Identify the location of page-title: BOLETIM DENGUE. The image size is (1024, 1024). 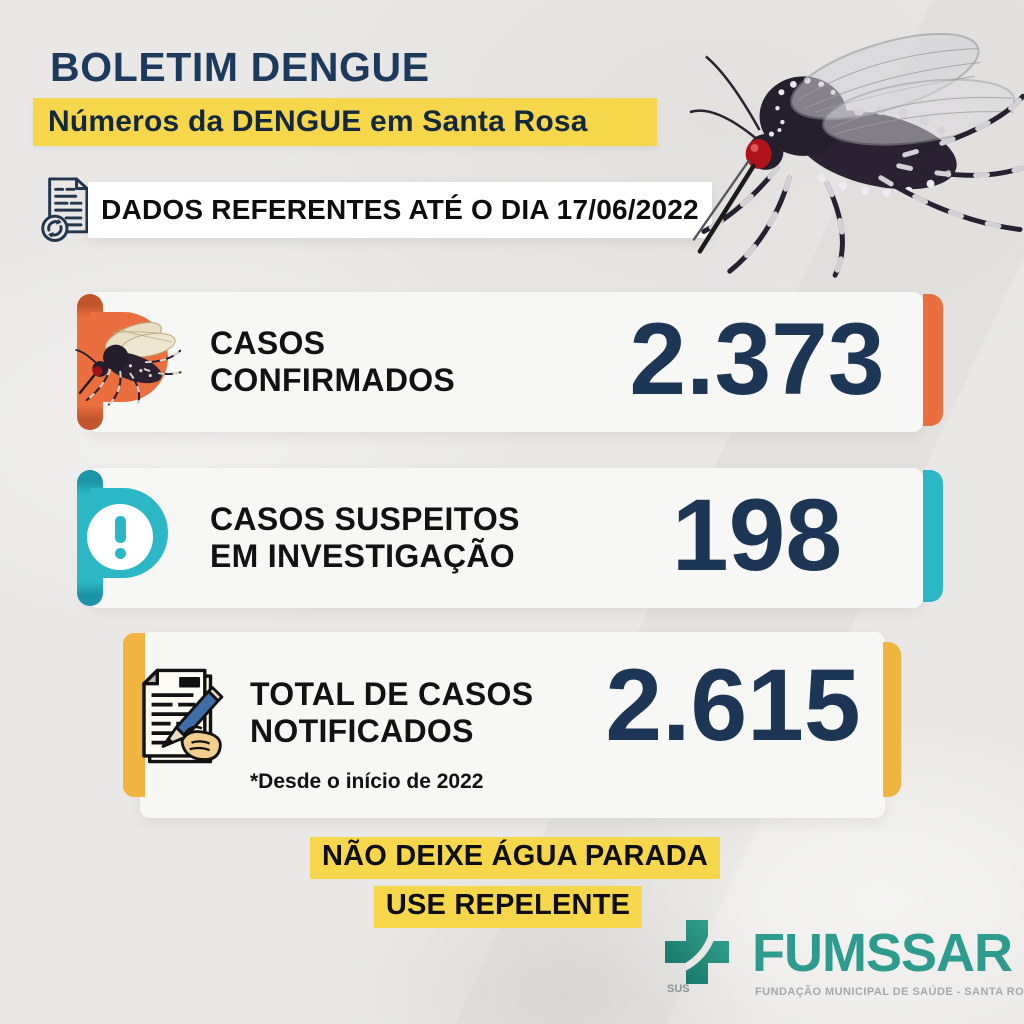
(240, 67).